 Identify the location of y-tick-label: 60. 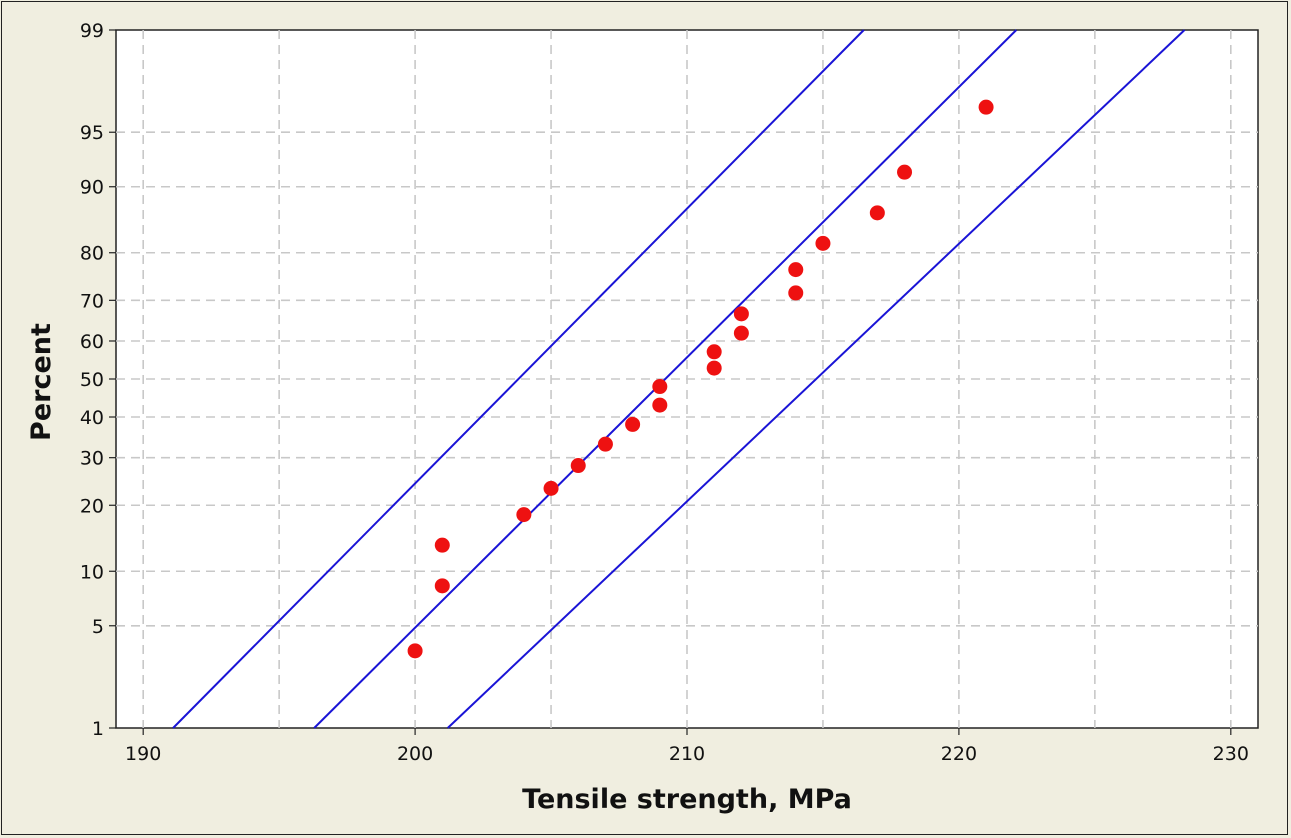
(92, 342).